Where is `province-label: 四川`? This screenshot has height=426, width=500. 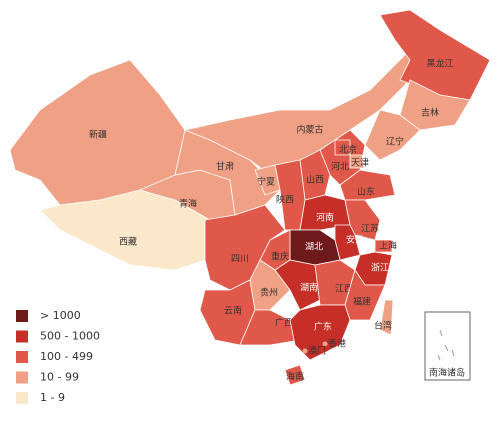 province-label: 四川 is located at coordinates (240, 260).